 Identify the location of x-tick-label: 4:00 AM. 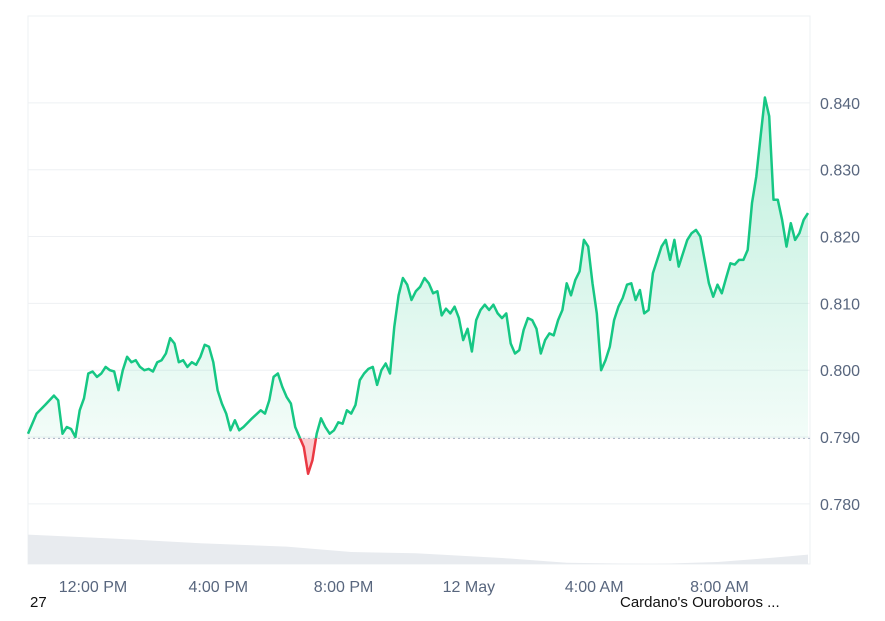
(594, 587).